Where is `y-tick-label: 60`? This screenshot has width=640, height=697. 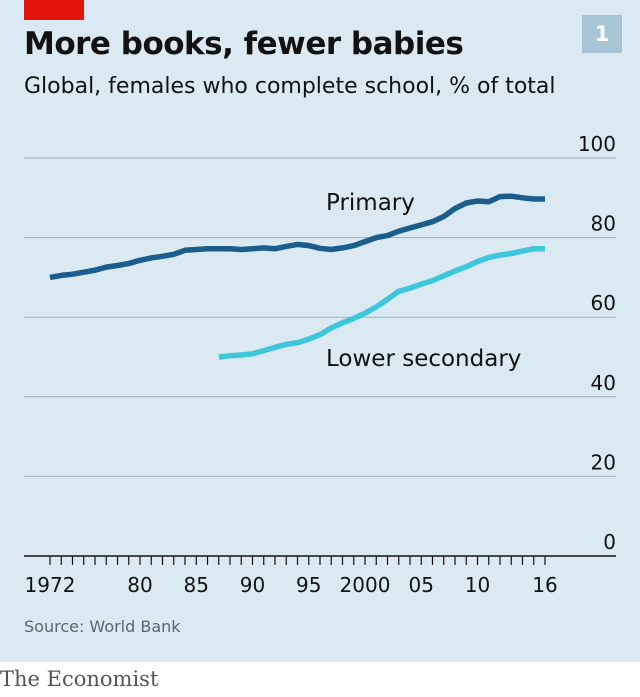 y-tick-label: 60 is located at coordinates (603, 303).